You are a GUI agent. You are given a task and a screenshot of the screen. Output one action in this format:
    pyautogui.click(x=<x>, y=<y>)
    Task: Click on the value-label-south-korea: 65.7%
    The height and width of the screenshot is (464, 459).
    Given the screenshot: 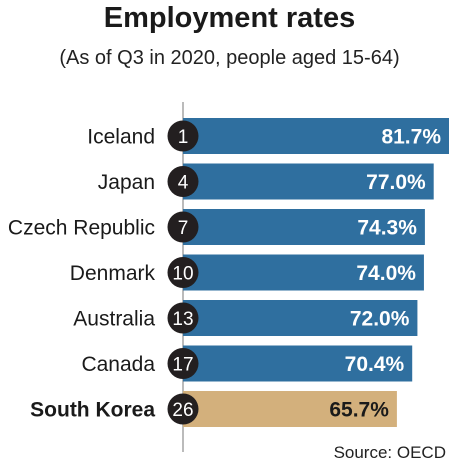 What is the action you would take?
    pyautogui.click(x=359, y=410)
    